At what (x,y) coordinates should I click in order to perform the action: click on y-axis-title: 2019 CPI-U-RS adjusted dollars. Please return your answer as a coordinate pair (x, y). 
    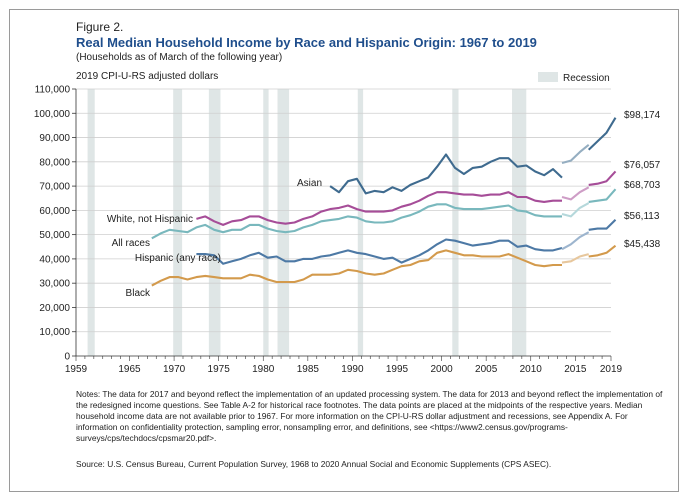
    Looking at the image, I should click on (147, 76).